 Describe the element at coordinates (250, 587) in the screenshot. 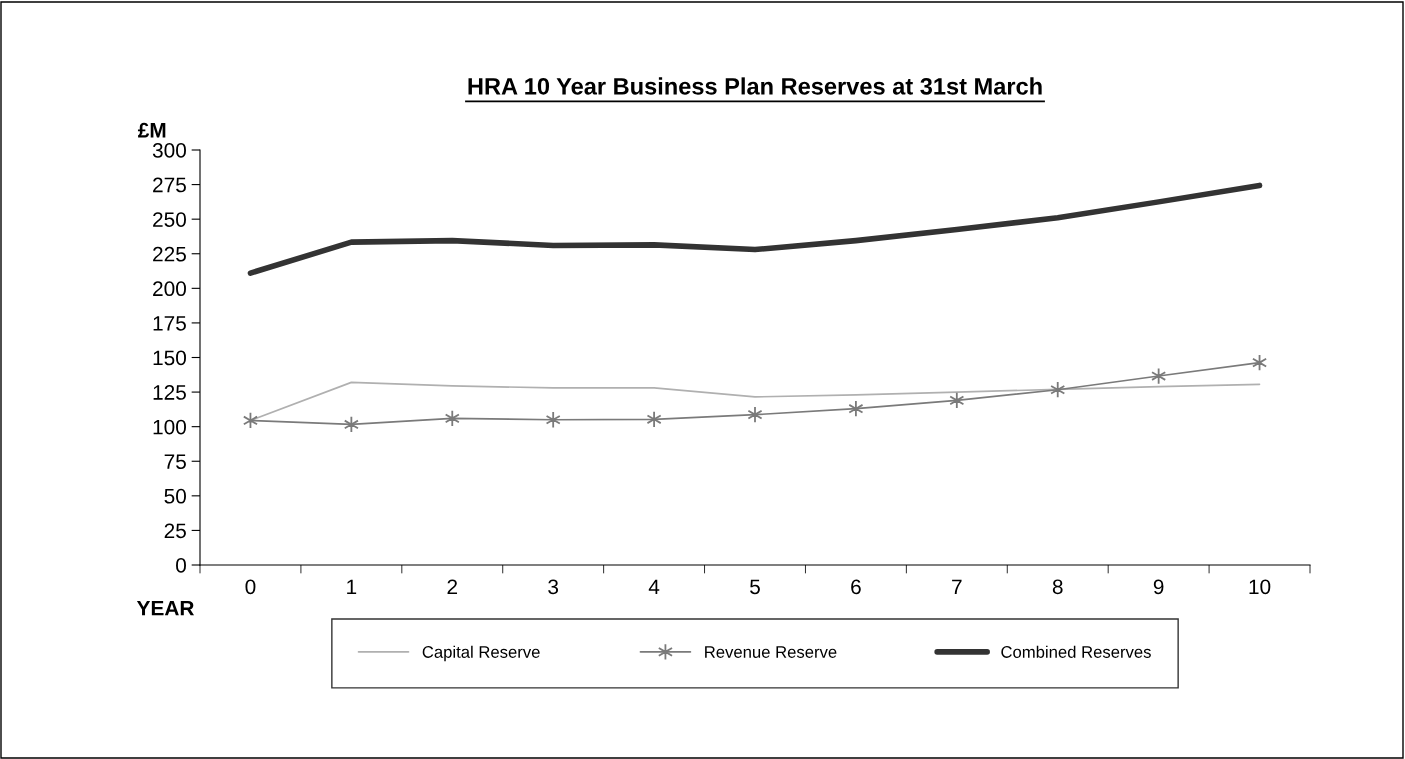

I see `x-tick-label: 0` at that location.